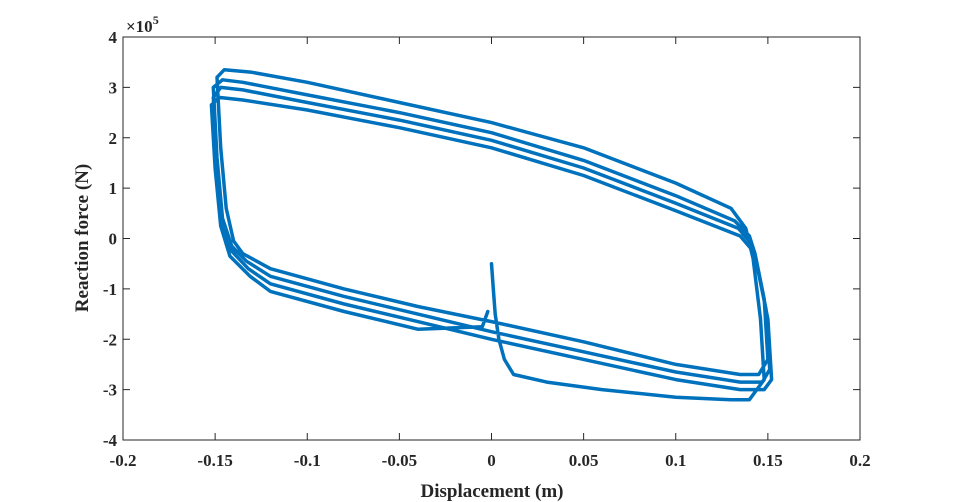 The height and width of the screenshot is (502, 953). I want to click on x-tick-label: -0.1, so click(307, 460).